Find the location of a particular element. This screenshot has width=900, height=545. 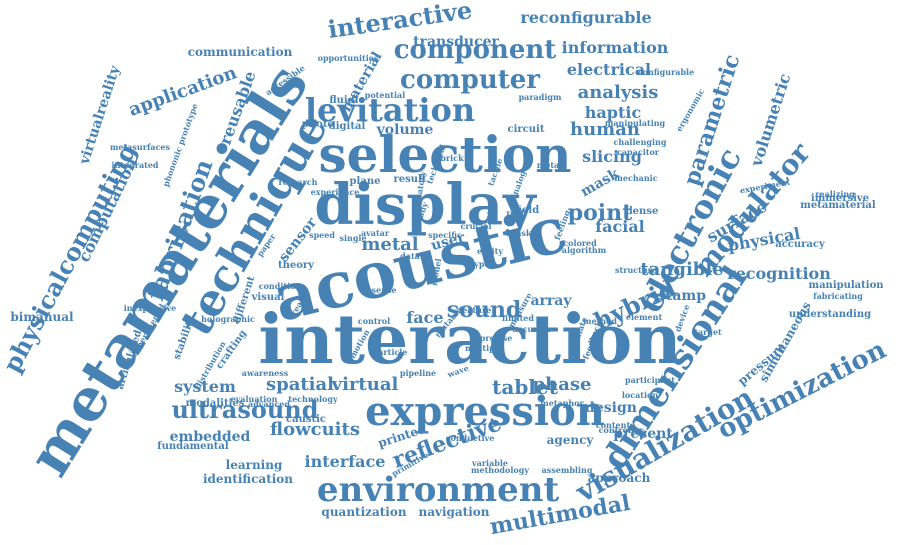

word-mechanic: mechanic is located at coordinates (636, 178).